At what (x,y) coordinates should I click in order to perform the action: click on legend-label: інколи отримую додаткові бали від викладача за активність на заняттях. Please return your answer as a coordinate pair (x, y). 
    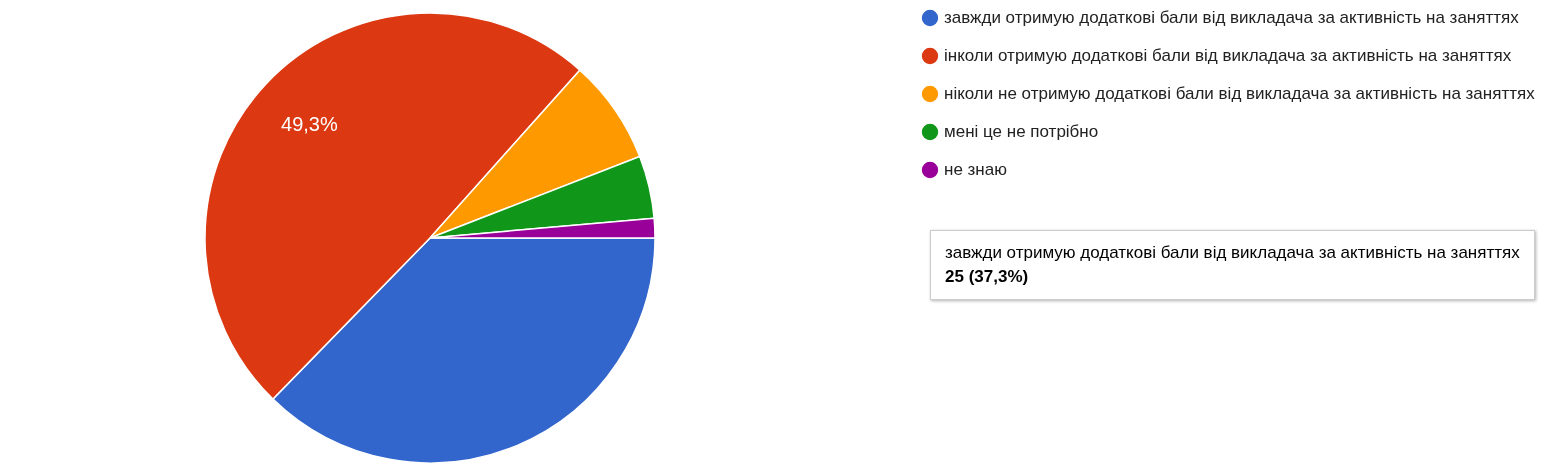
    Looking at the image, I should click on (1228, 55).